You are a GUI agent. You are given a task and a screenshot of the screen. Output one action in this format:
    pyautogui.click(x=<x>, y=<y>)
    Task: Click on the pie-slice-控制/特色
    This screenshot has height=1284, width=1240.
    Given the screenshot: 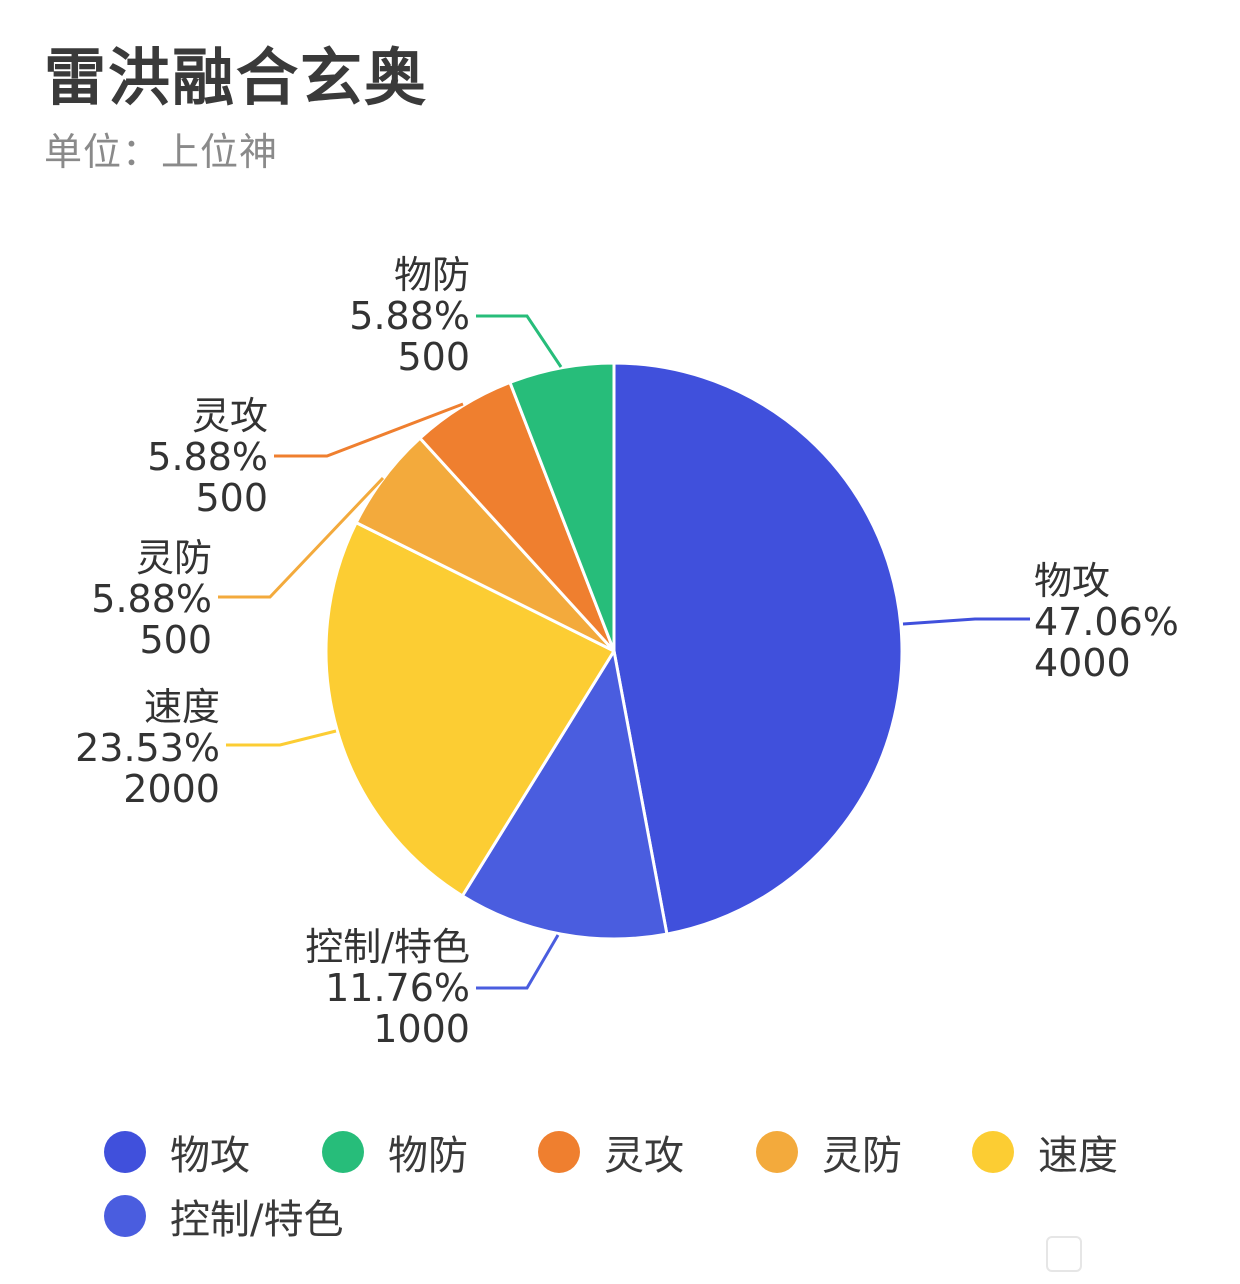 What is the action you would take?
    pyautogui.click(x=564, y=795)
    